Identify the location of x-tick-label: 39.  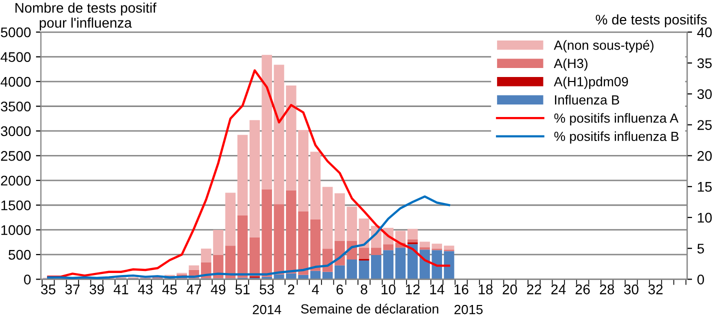
(97, 289).